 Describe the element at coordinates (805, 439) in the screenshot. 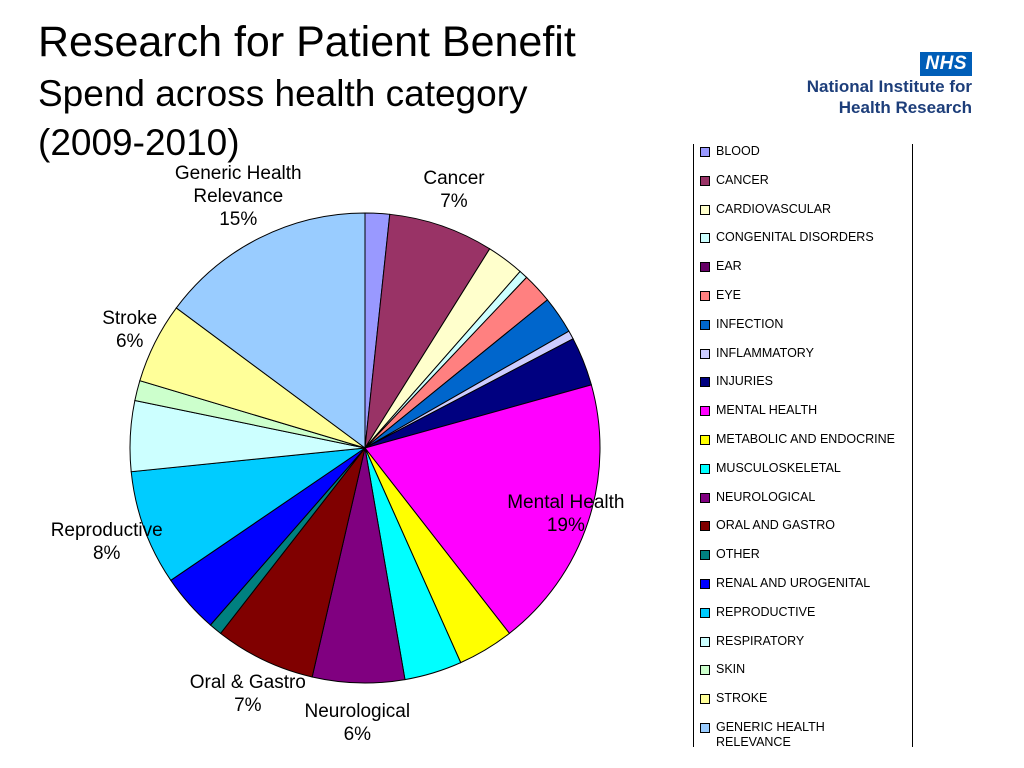

I see `legend-label: METABOLIC AND ENDOCRINE` at that location.